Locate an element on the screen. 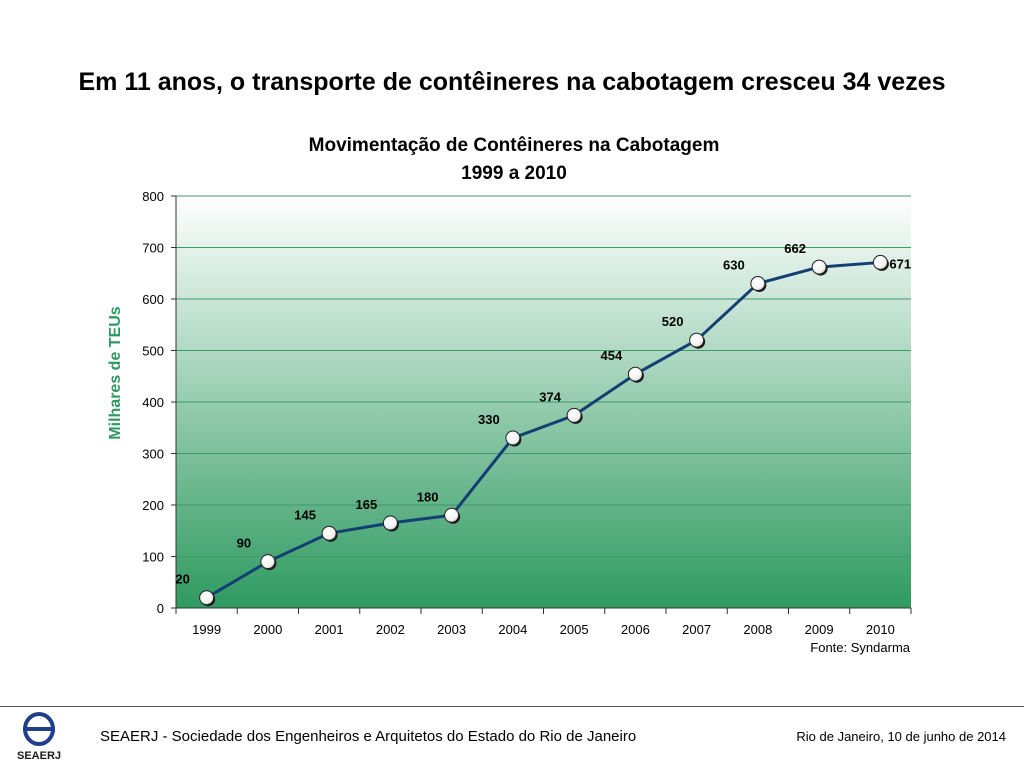 Image resolution: width=1024 pixels, height=768 pixels. data-label-2006: 454 is located at coordinates (612, 355).